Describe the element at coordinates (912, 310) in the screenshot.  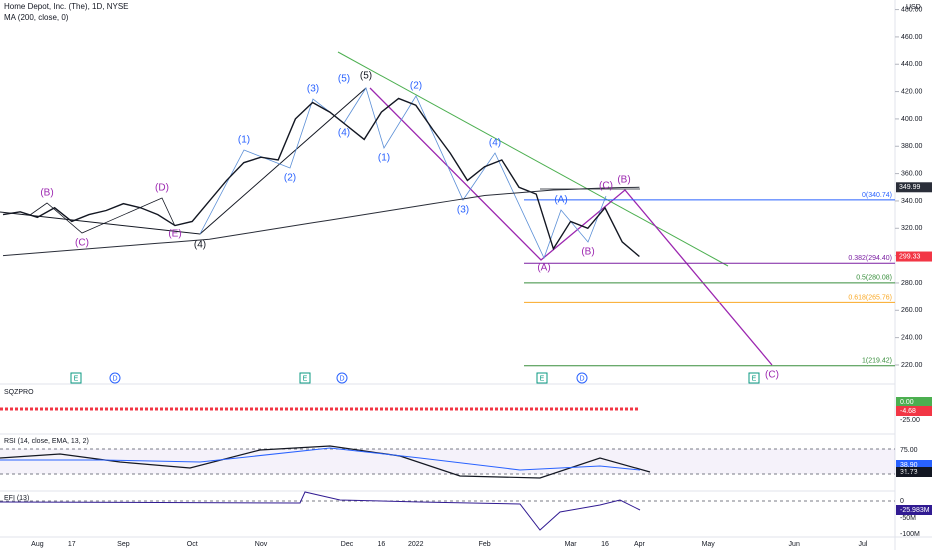
I see `y-tick-label: 260.00` at that location.